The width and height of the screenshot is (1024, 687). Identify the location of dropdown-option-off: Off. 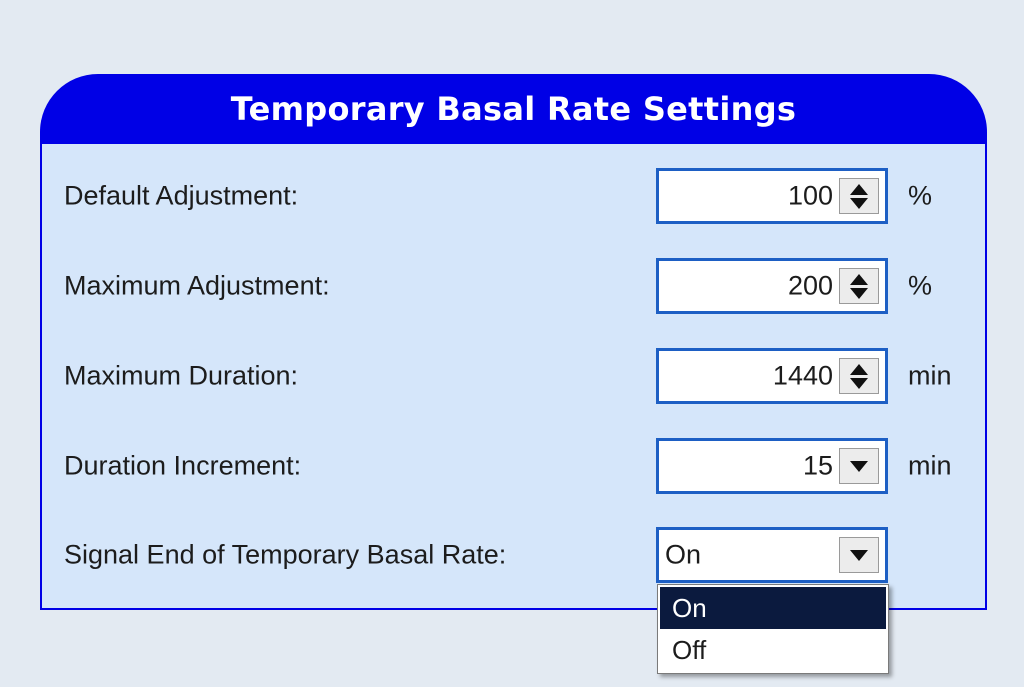
(689, 650).